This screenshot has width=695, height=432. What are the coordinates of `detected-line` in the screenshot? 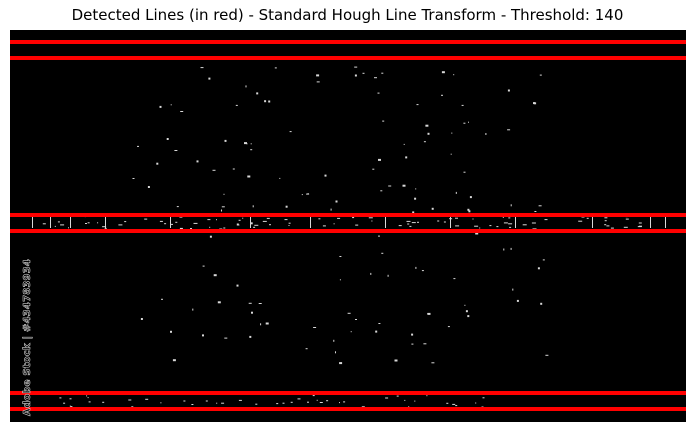 It's located at (348, 409).